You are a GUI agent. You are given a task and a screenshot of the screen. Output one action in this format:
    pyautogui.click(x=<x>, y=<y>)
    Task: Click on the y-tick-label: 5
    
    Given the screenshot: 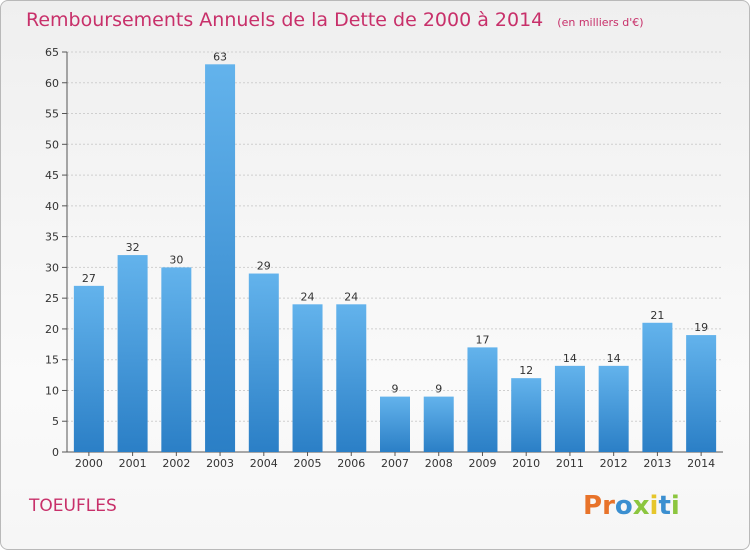 What is the action you would take?
    pyautogui.click(x=55, y=421)
    